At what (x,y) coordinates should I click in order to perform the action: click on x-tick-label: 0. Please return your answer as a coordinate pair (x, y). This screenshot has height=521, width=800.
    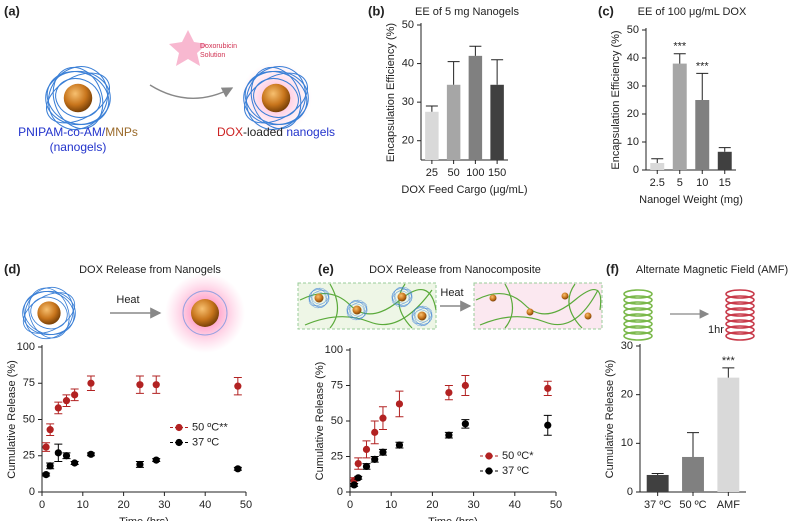
    Looking at the image, I should click on (42, 505).